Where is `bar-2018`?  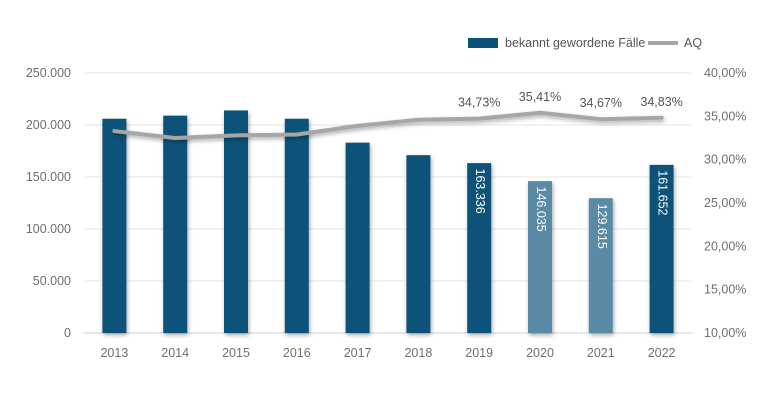
bar-2018 is located at coordinates (418, 244).